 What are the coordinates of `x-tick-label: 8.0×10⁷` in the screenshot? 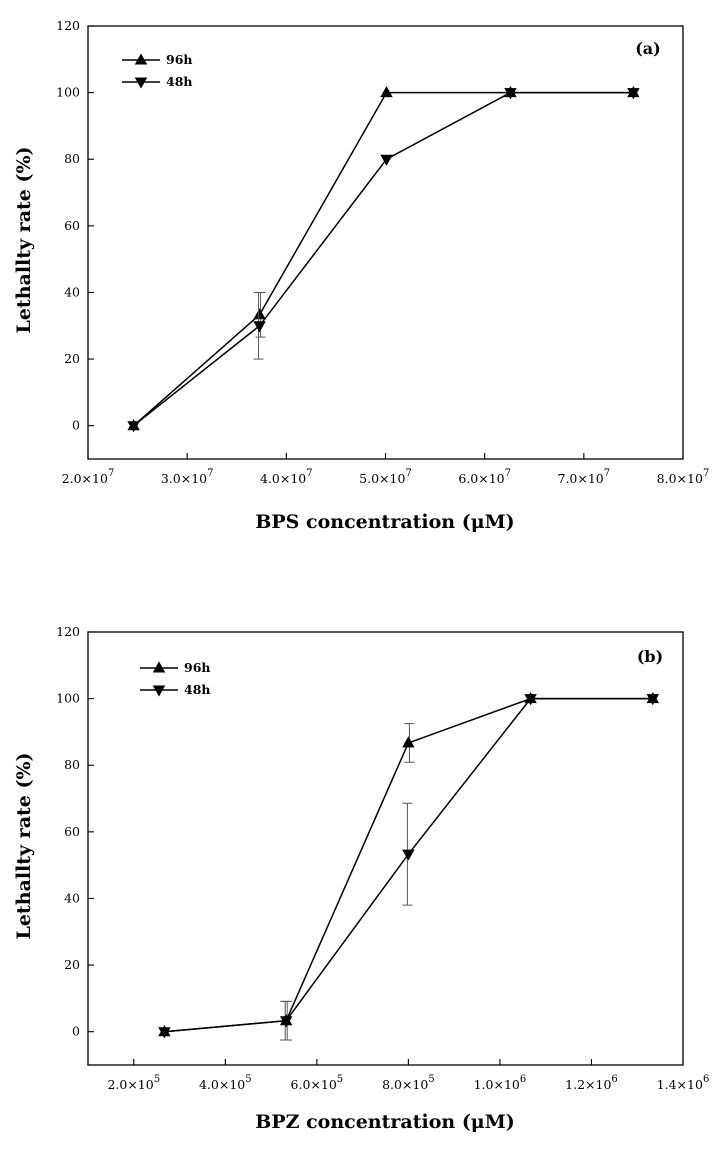 It's located at (683, 477).